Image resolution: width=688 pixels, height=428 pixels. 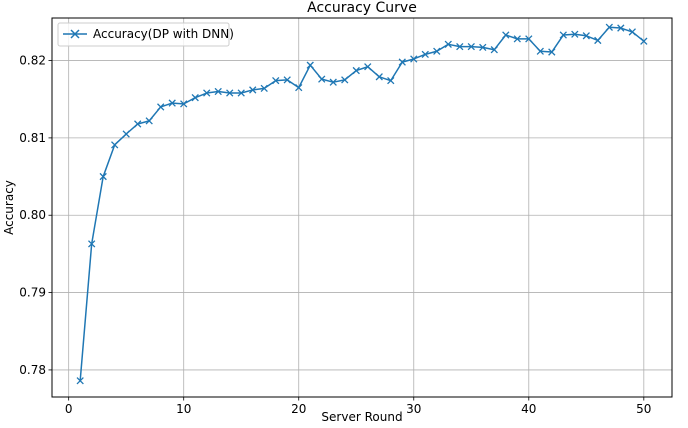 What do you see at coordinates (69, 409) in the screenshot?
I see `x-tick-label: 0` at bounding box center [69, 409].